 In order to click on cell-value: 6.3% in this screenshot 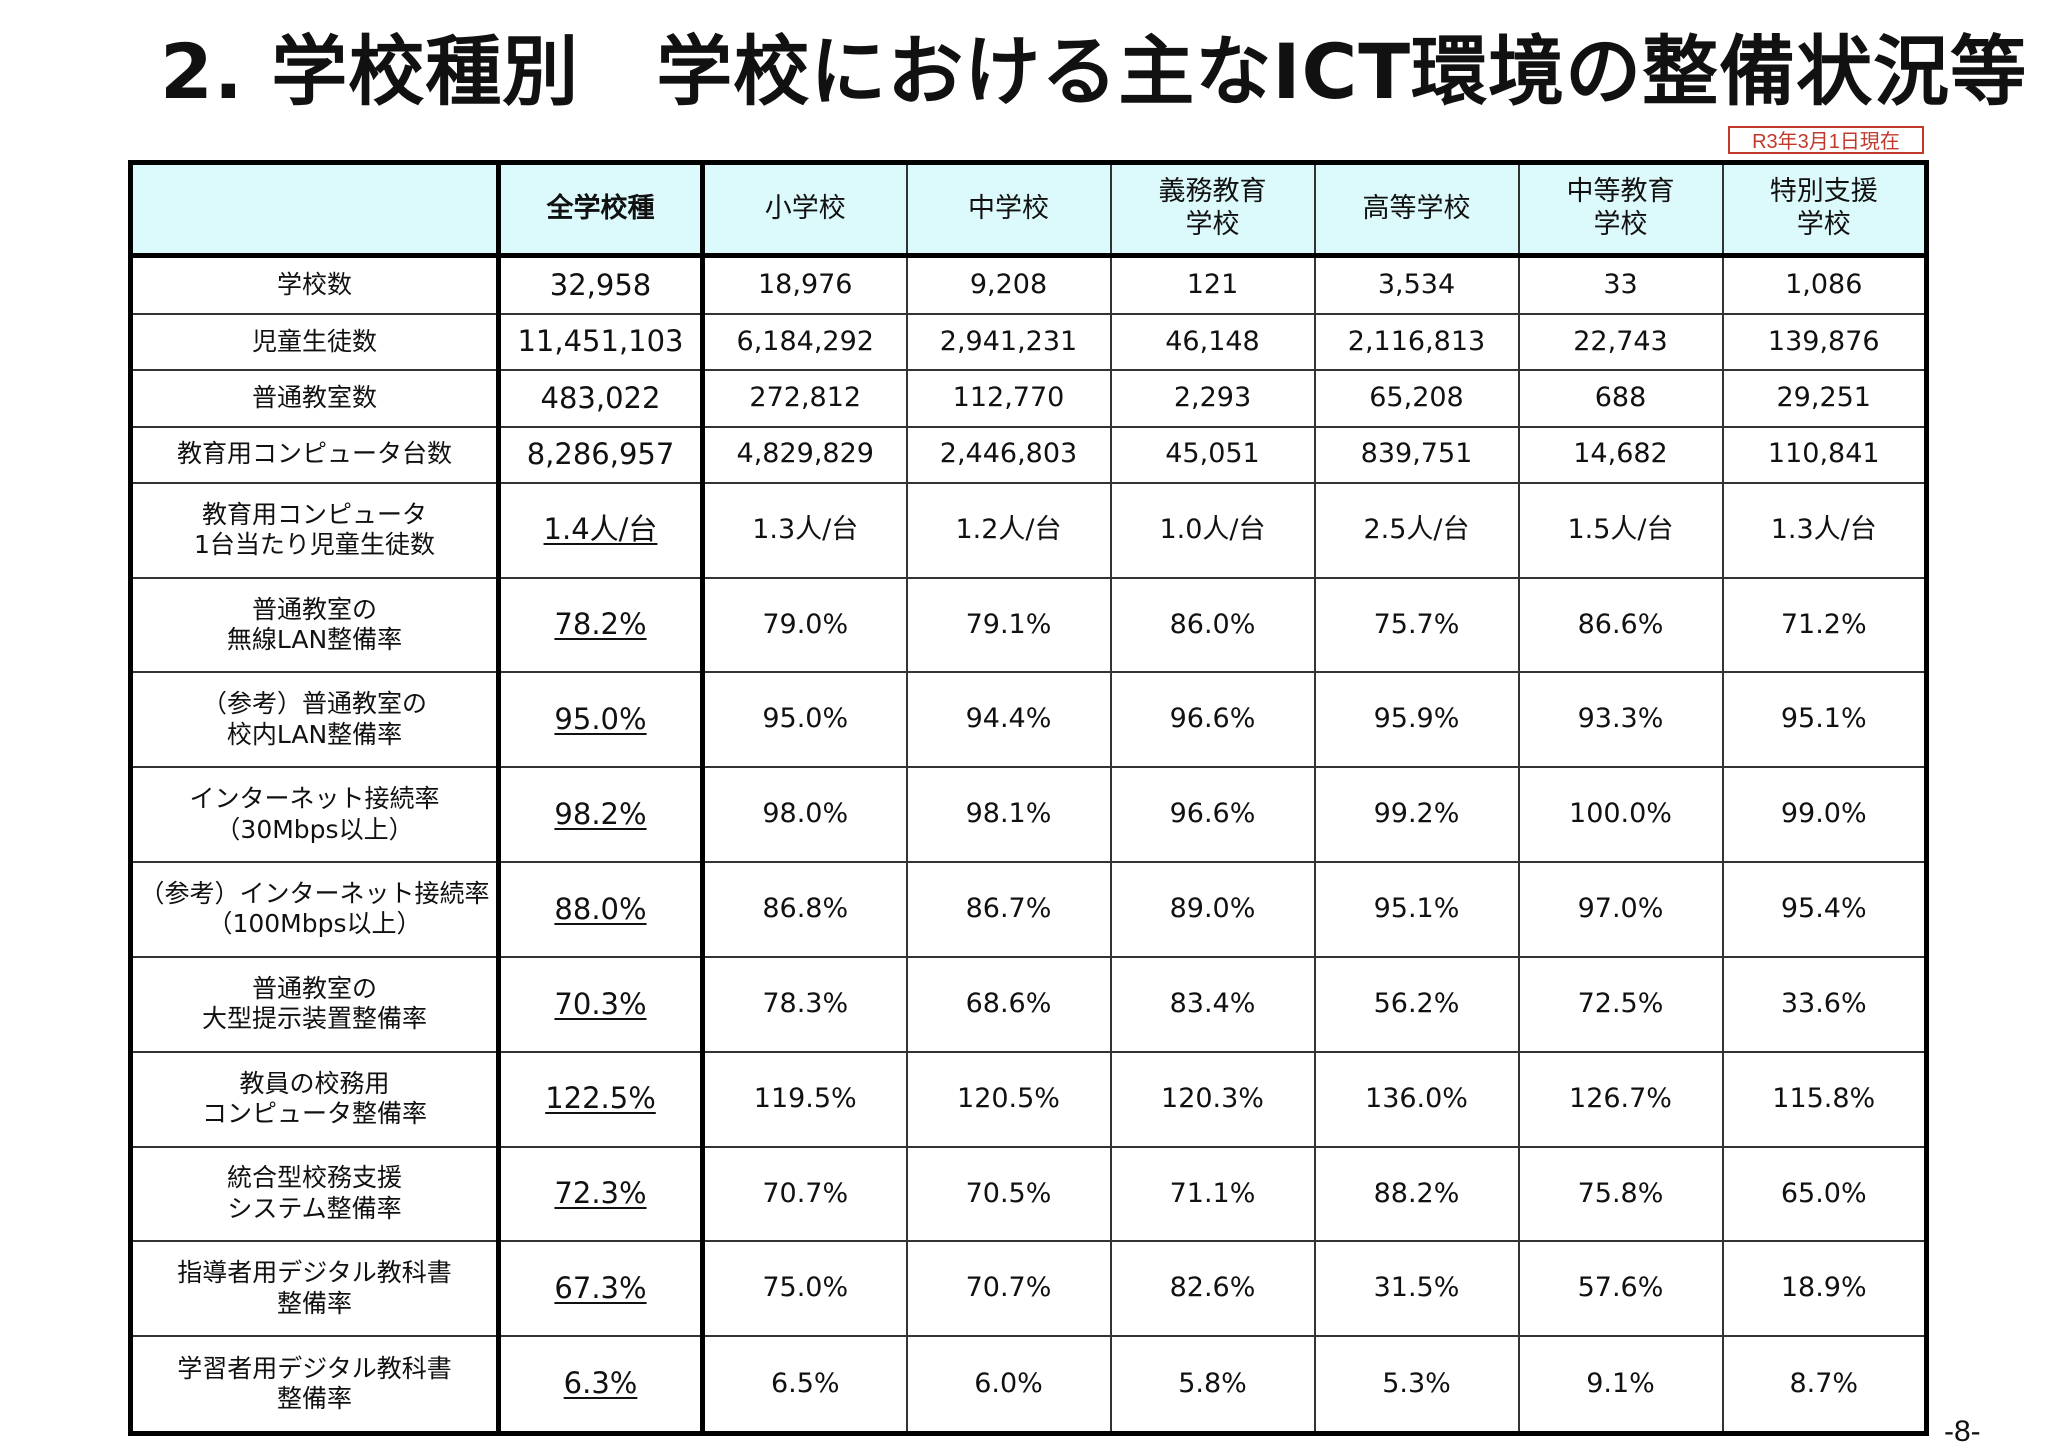, I will do `click(600, 1383)`.